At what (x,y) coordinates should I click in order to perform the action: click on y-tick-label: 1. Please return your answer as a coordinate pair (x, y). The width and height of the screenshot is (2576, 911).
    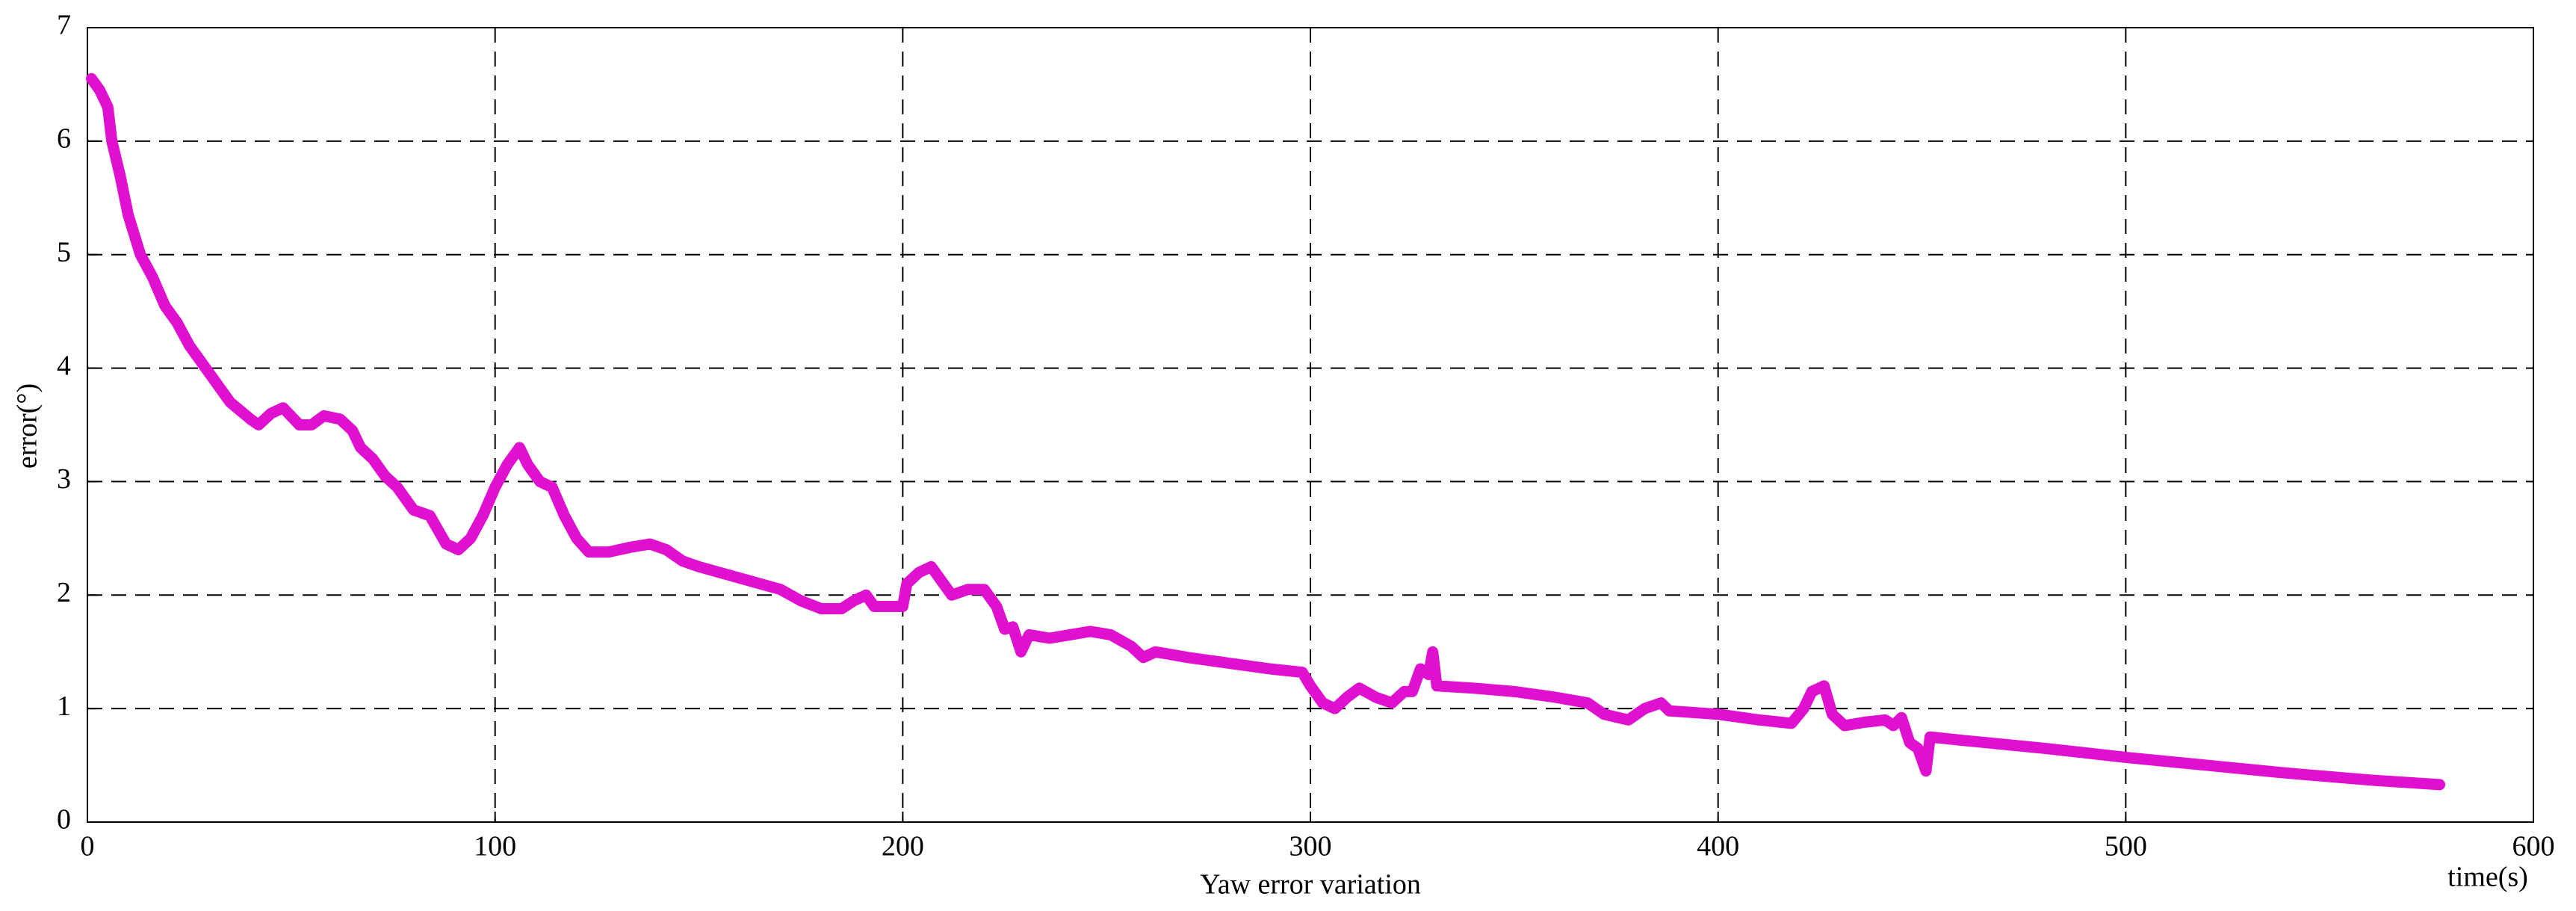
    Looking at the image, I should click on (64, 706).